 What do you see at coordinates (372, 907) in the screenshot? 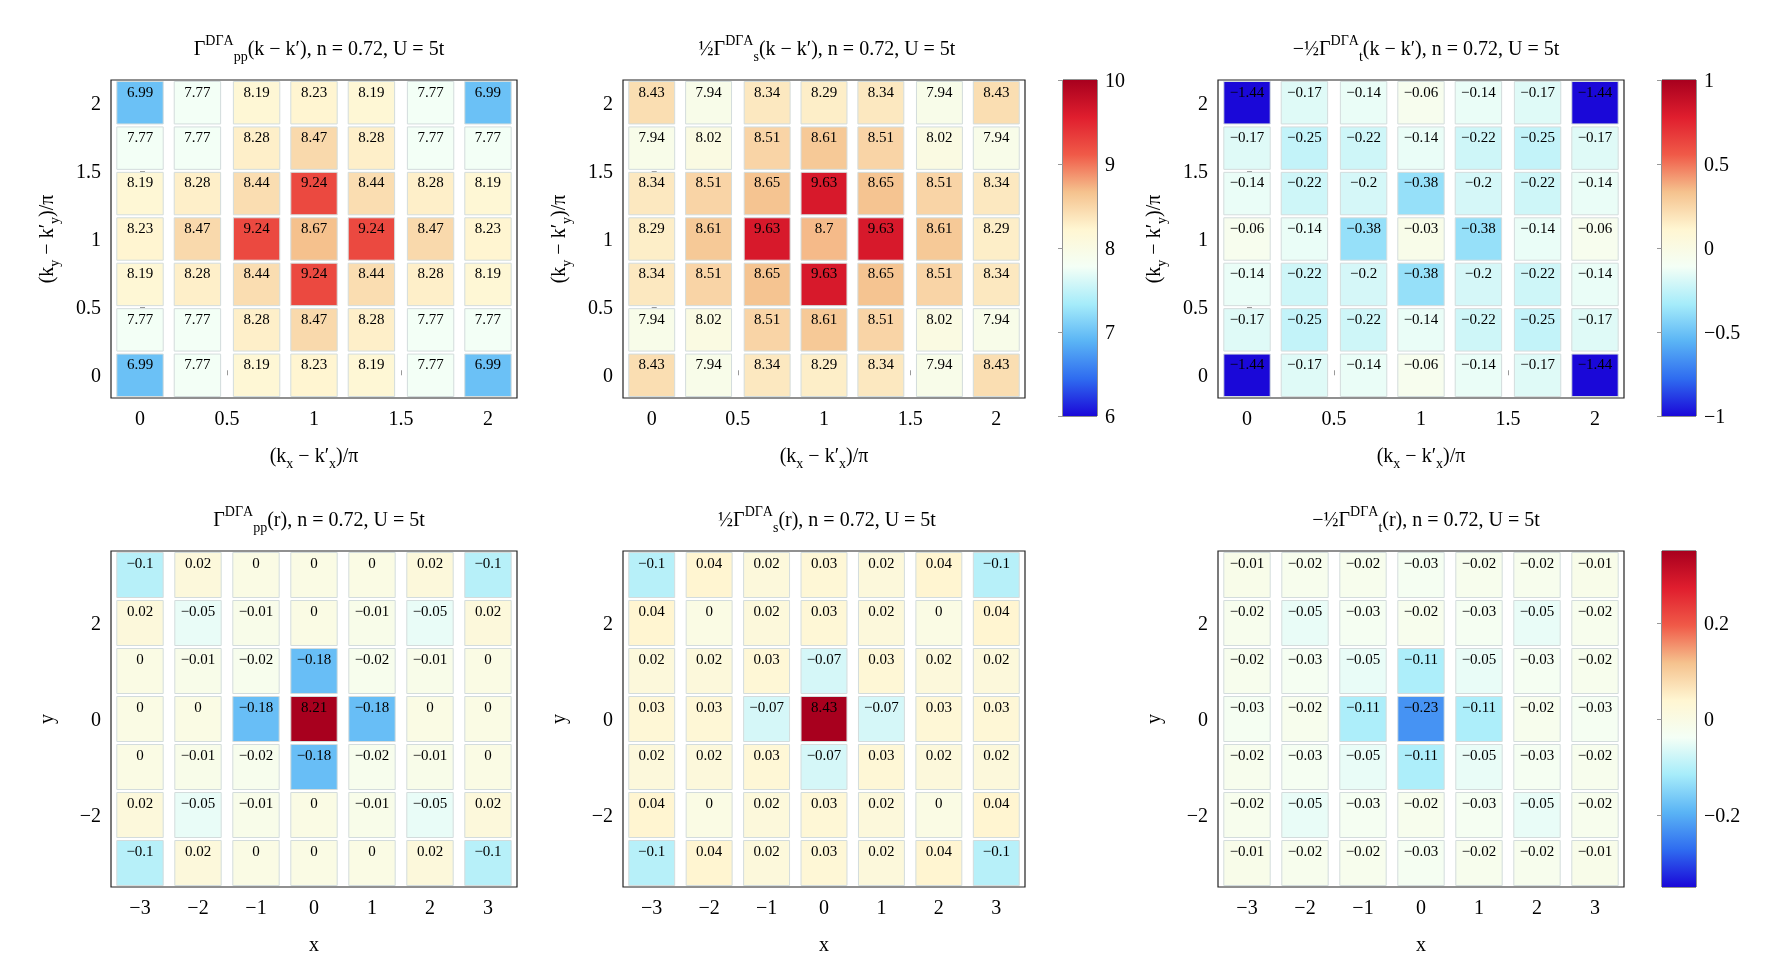
I see `x-tick-label: 1` at bounding box center [372, 907].